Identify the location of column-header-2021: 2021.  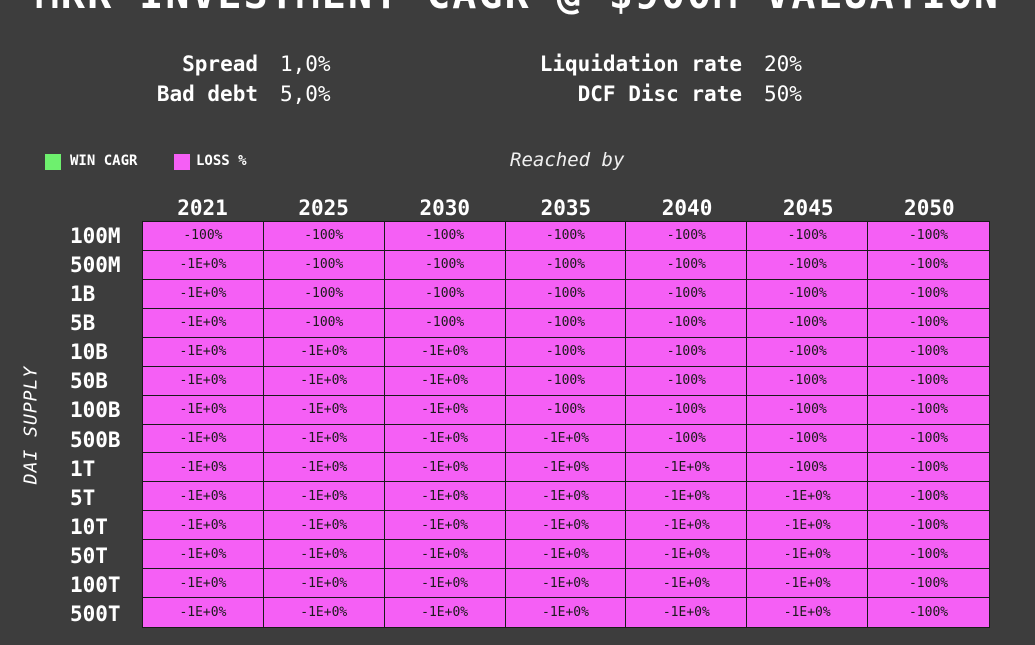
(202, 208).